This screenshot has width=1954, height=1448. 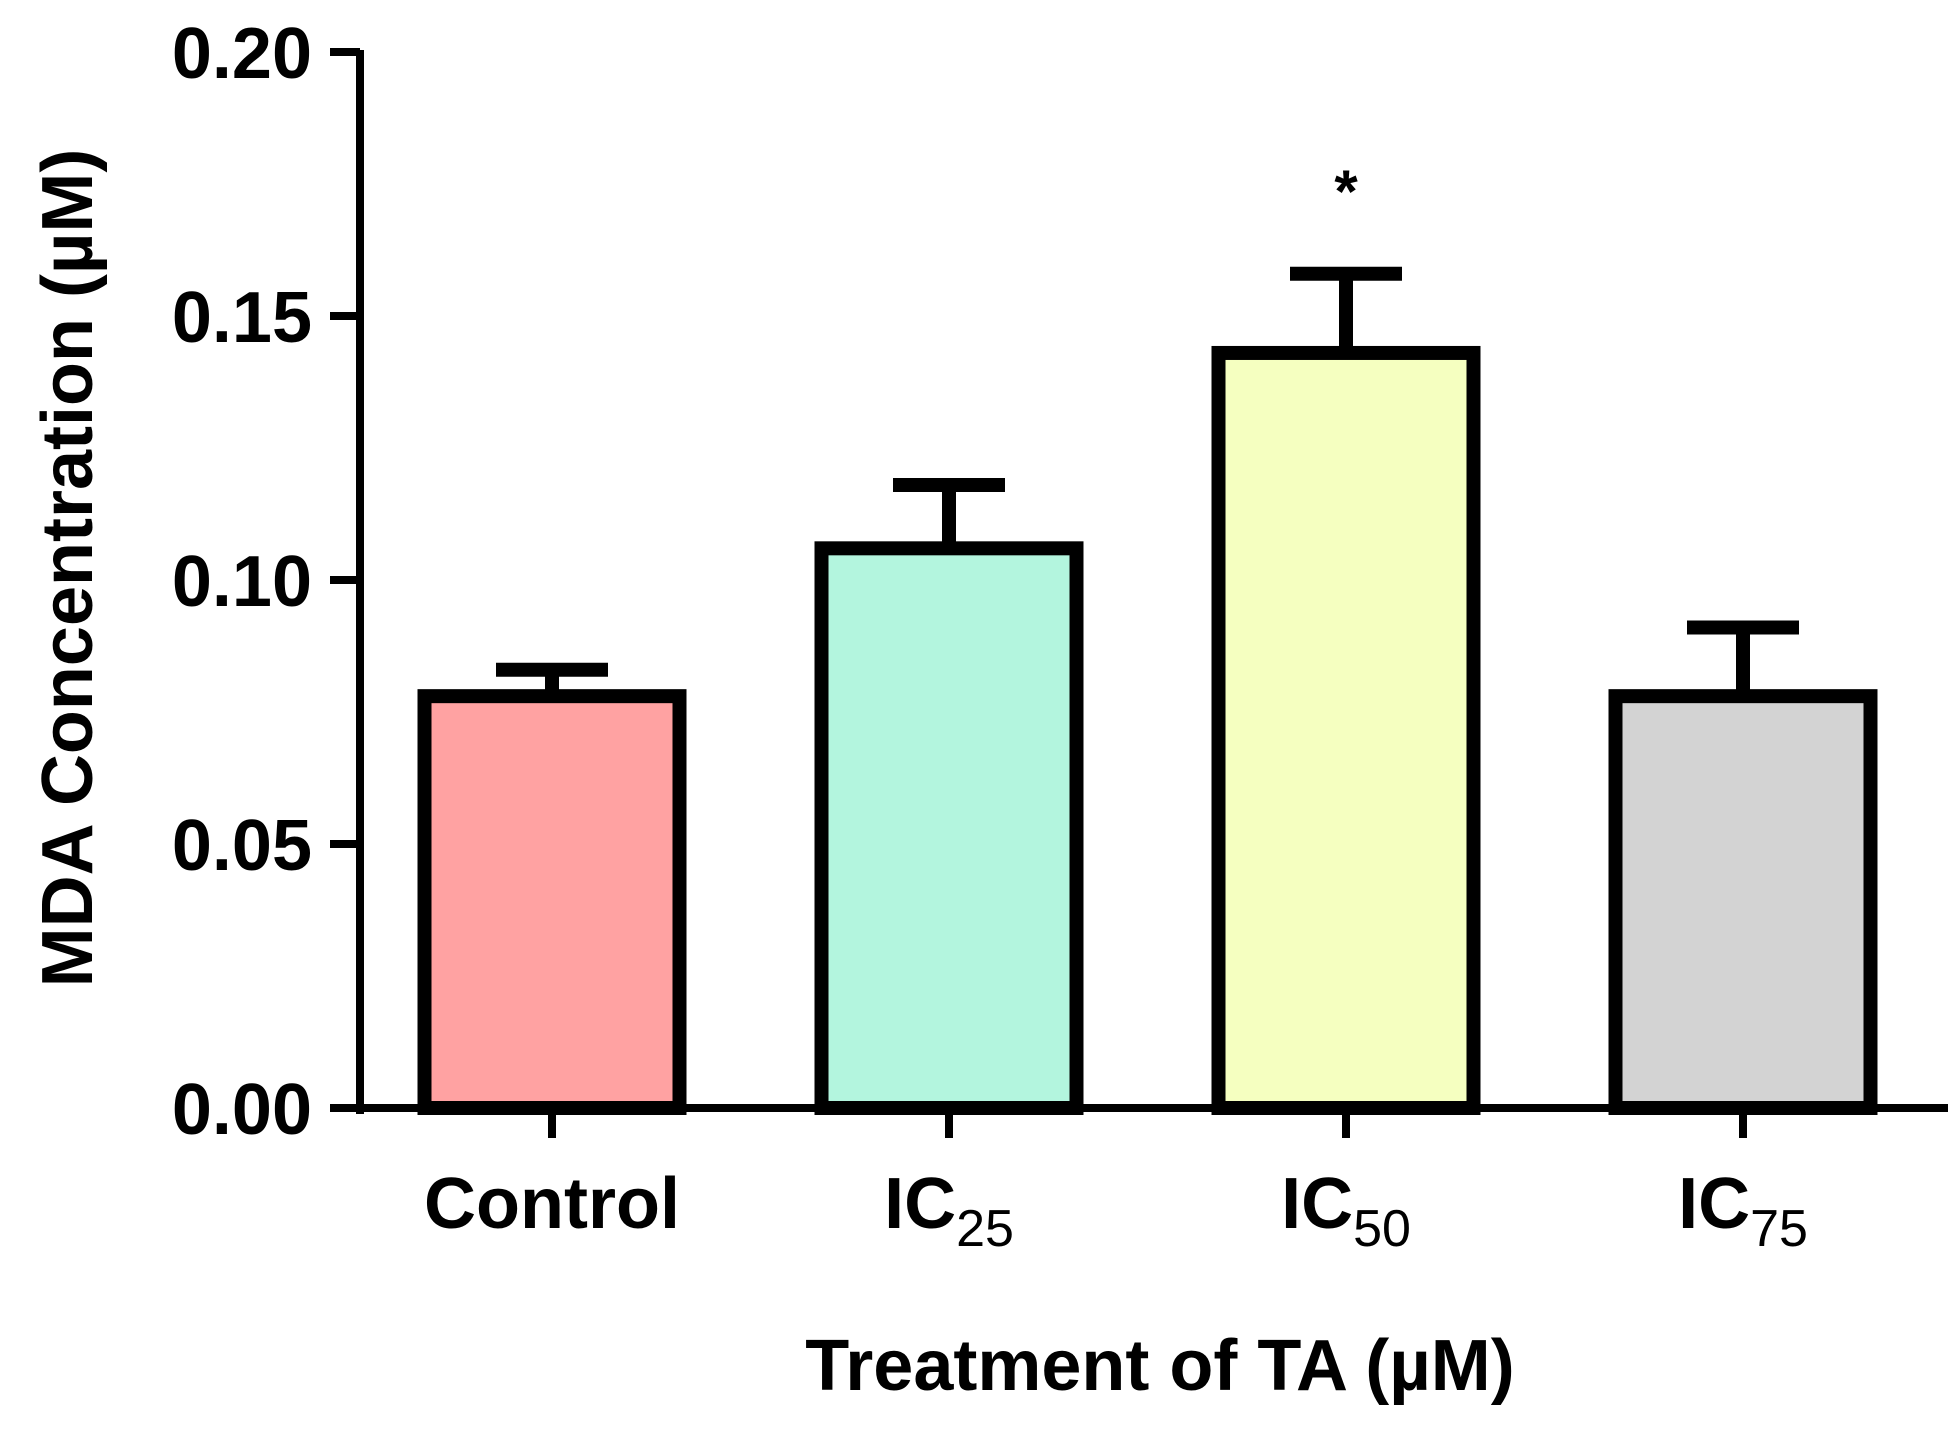 I want to click on y-tick-label: 0.15, so click(x=242, y=318).